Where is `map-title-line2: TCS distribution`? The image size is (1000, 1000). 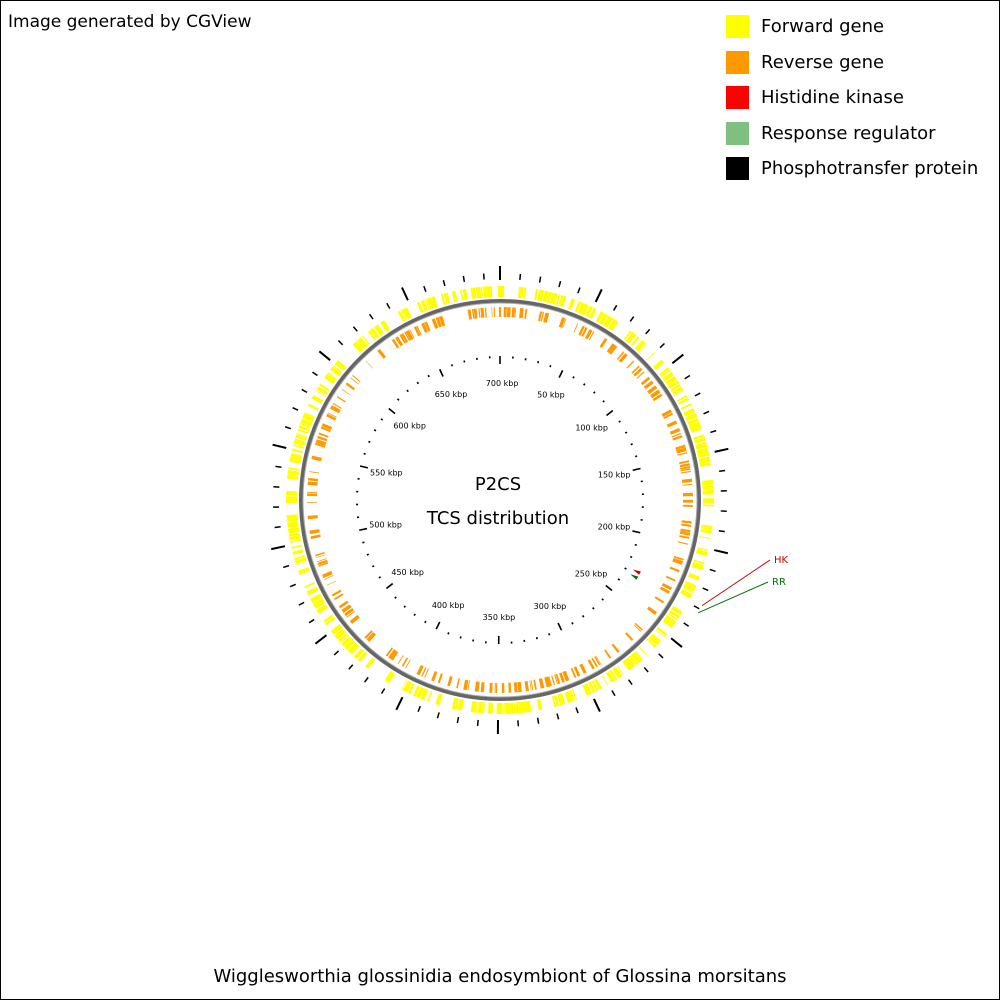 map-title-line2: TCS distribution is located at coordinates (497, 518).